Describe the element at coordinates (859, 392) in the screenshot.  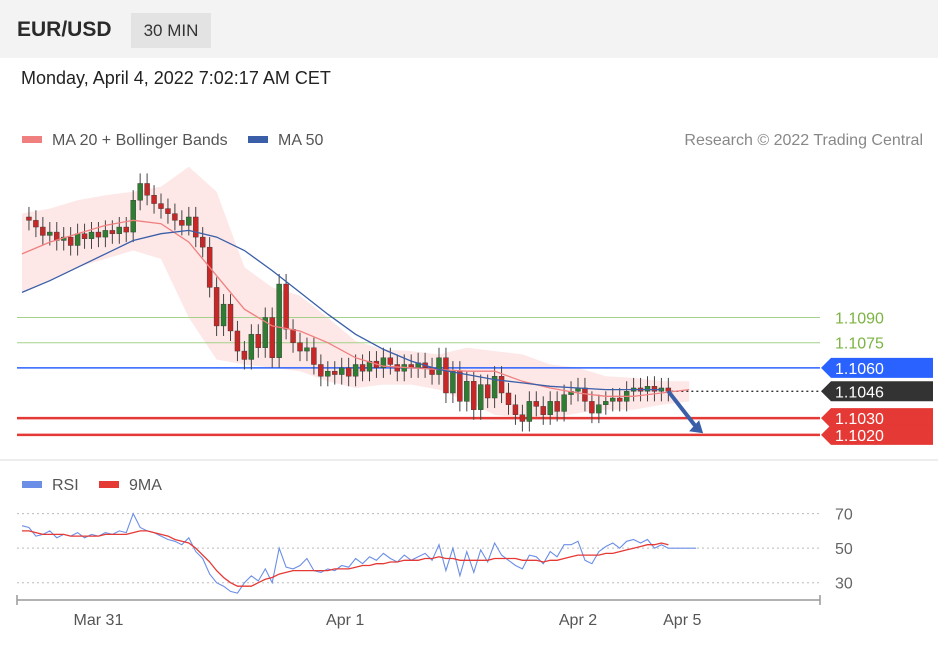
I see `last-price-label: 1.1046` at that location.